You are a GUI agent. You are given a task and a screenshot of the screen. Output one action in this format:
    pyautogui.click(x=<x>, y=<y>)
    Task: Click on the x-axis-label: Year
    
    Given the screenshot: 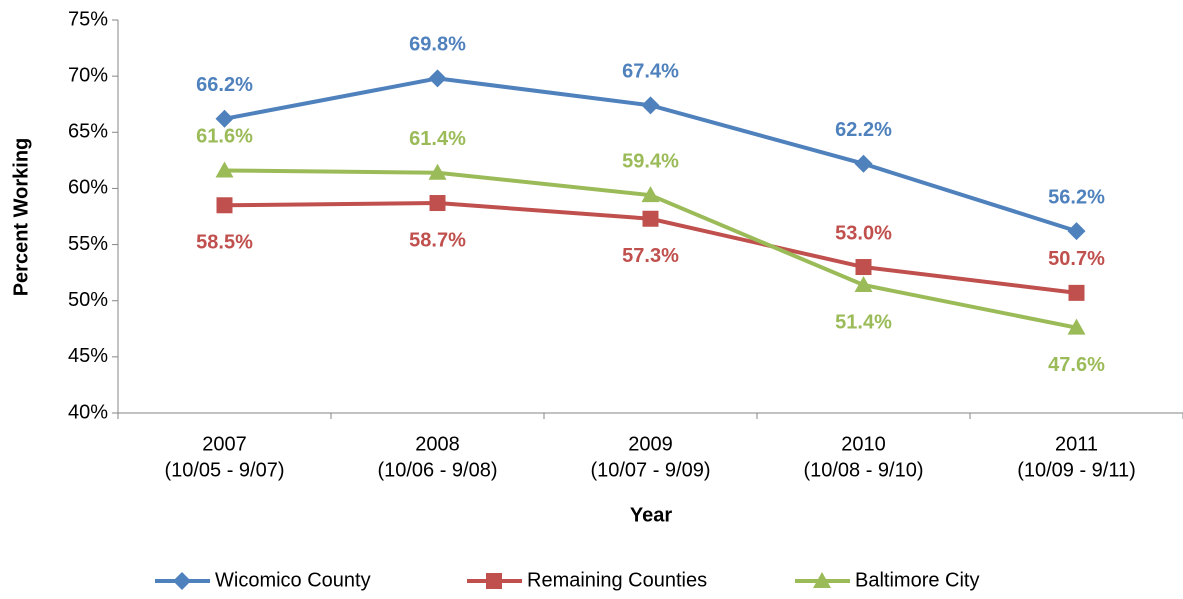 What is the action you would take?
    pyautogui.click(x=651, y=515)
    